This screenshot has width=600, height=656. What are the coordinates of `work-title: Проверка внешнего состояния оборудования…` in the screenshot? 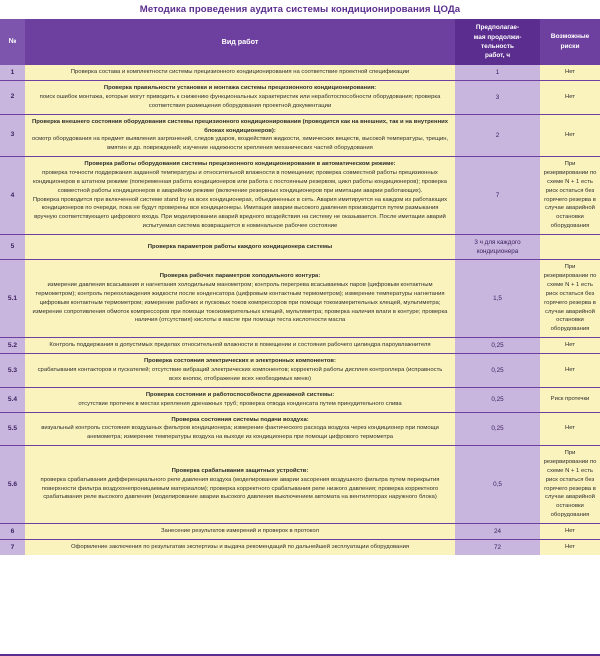 It's located at (240, 126).